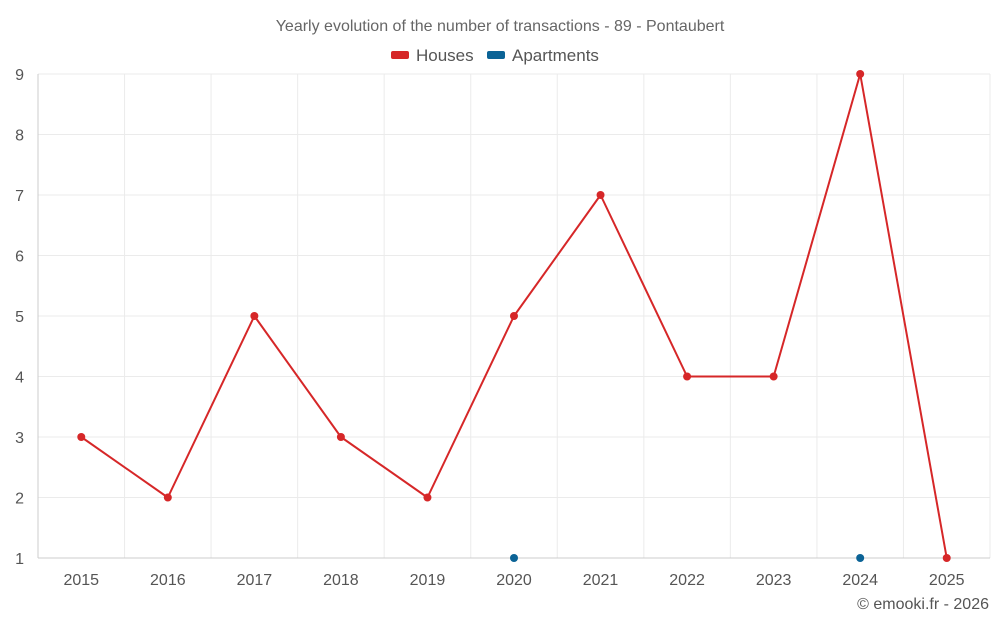  I want to click on x-tick-label: 2021, so click(601, 580).